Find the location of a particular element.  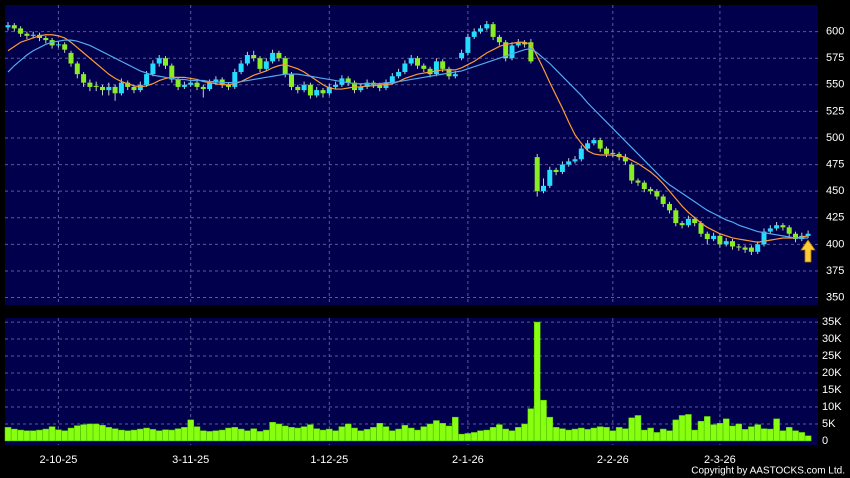

y-tick-label: 600 is located at coordinates (835, 32).